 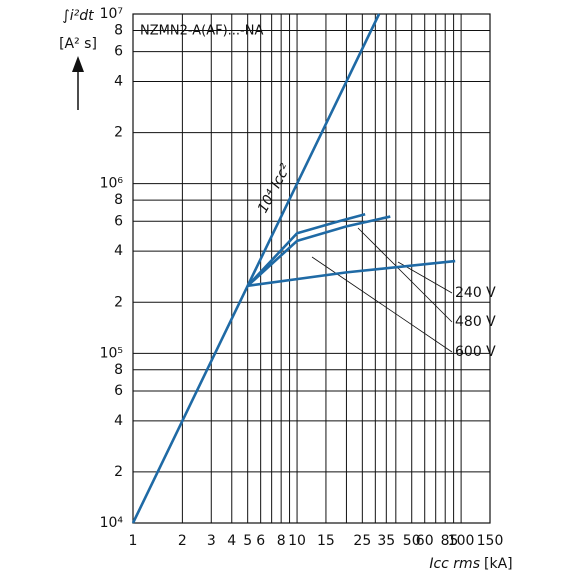 I want to click on x-tick-label: 4, so click(x=231, y=541).